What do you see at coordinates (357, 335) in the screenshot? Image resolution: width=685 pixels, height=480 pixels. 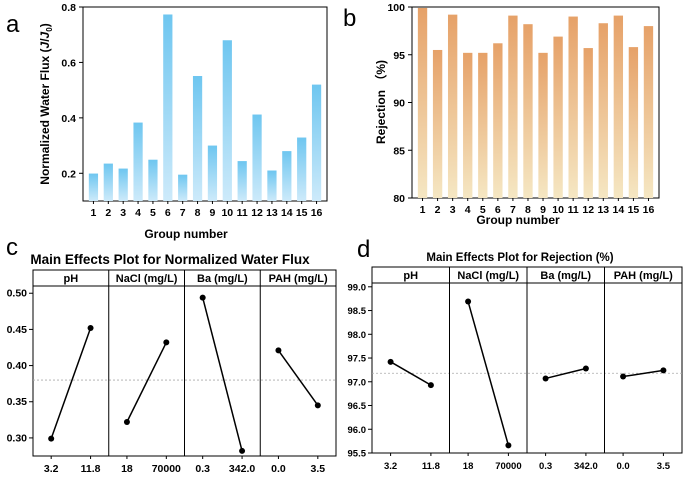 I see `chart-d-ytick-label: 98.0` at bounding box center [357, 335].